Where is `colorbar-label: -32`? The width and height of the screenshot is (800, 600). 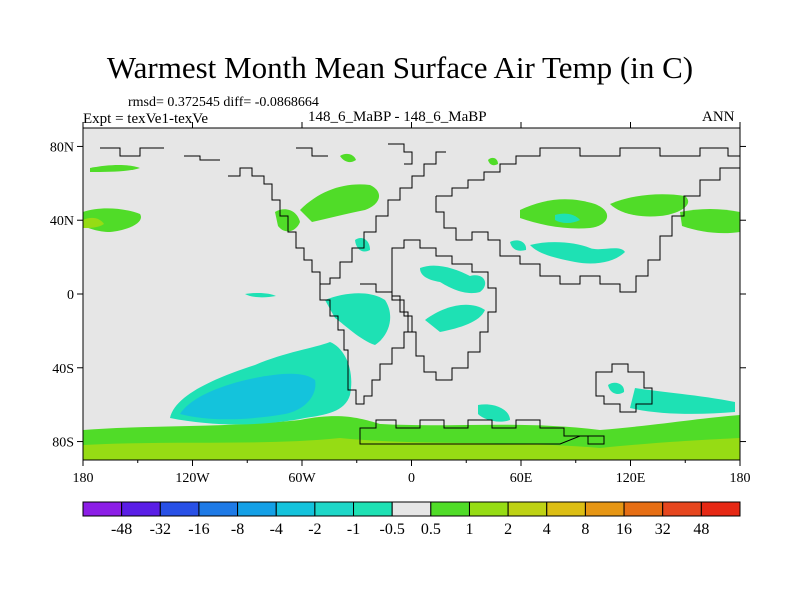 colorbar-label: -32 is located at coordinates (160, 529).